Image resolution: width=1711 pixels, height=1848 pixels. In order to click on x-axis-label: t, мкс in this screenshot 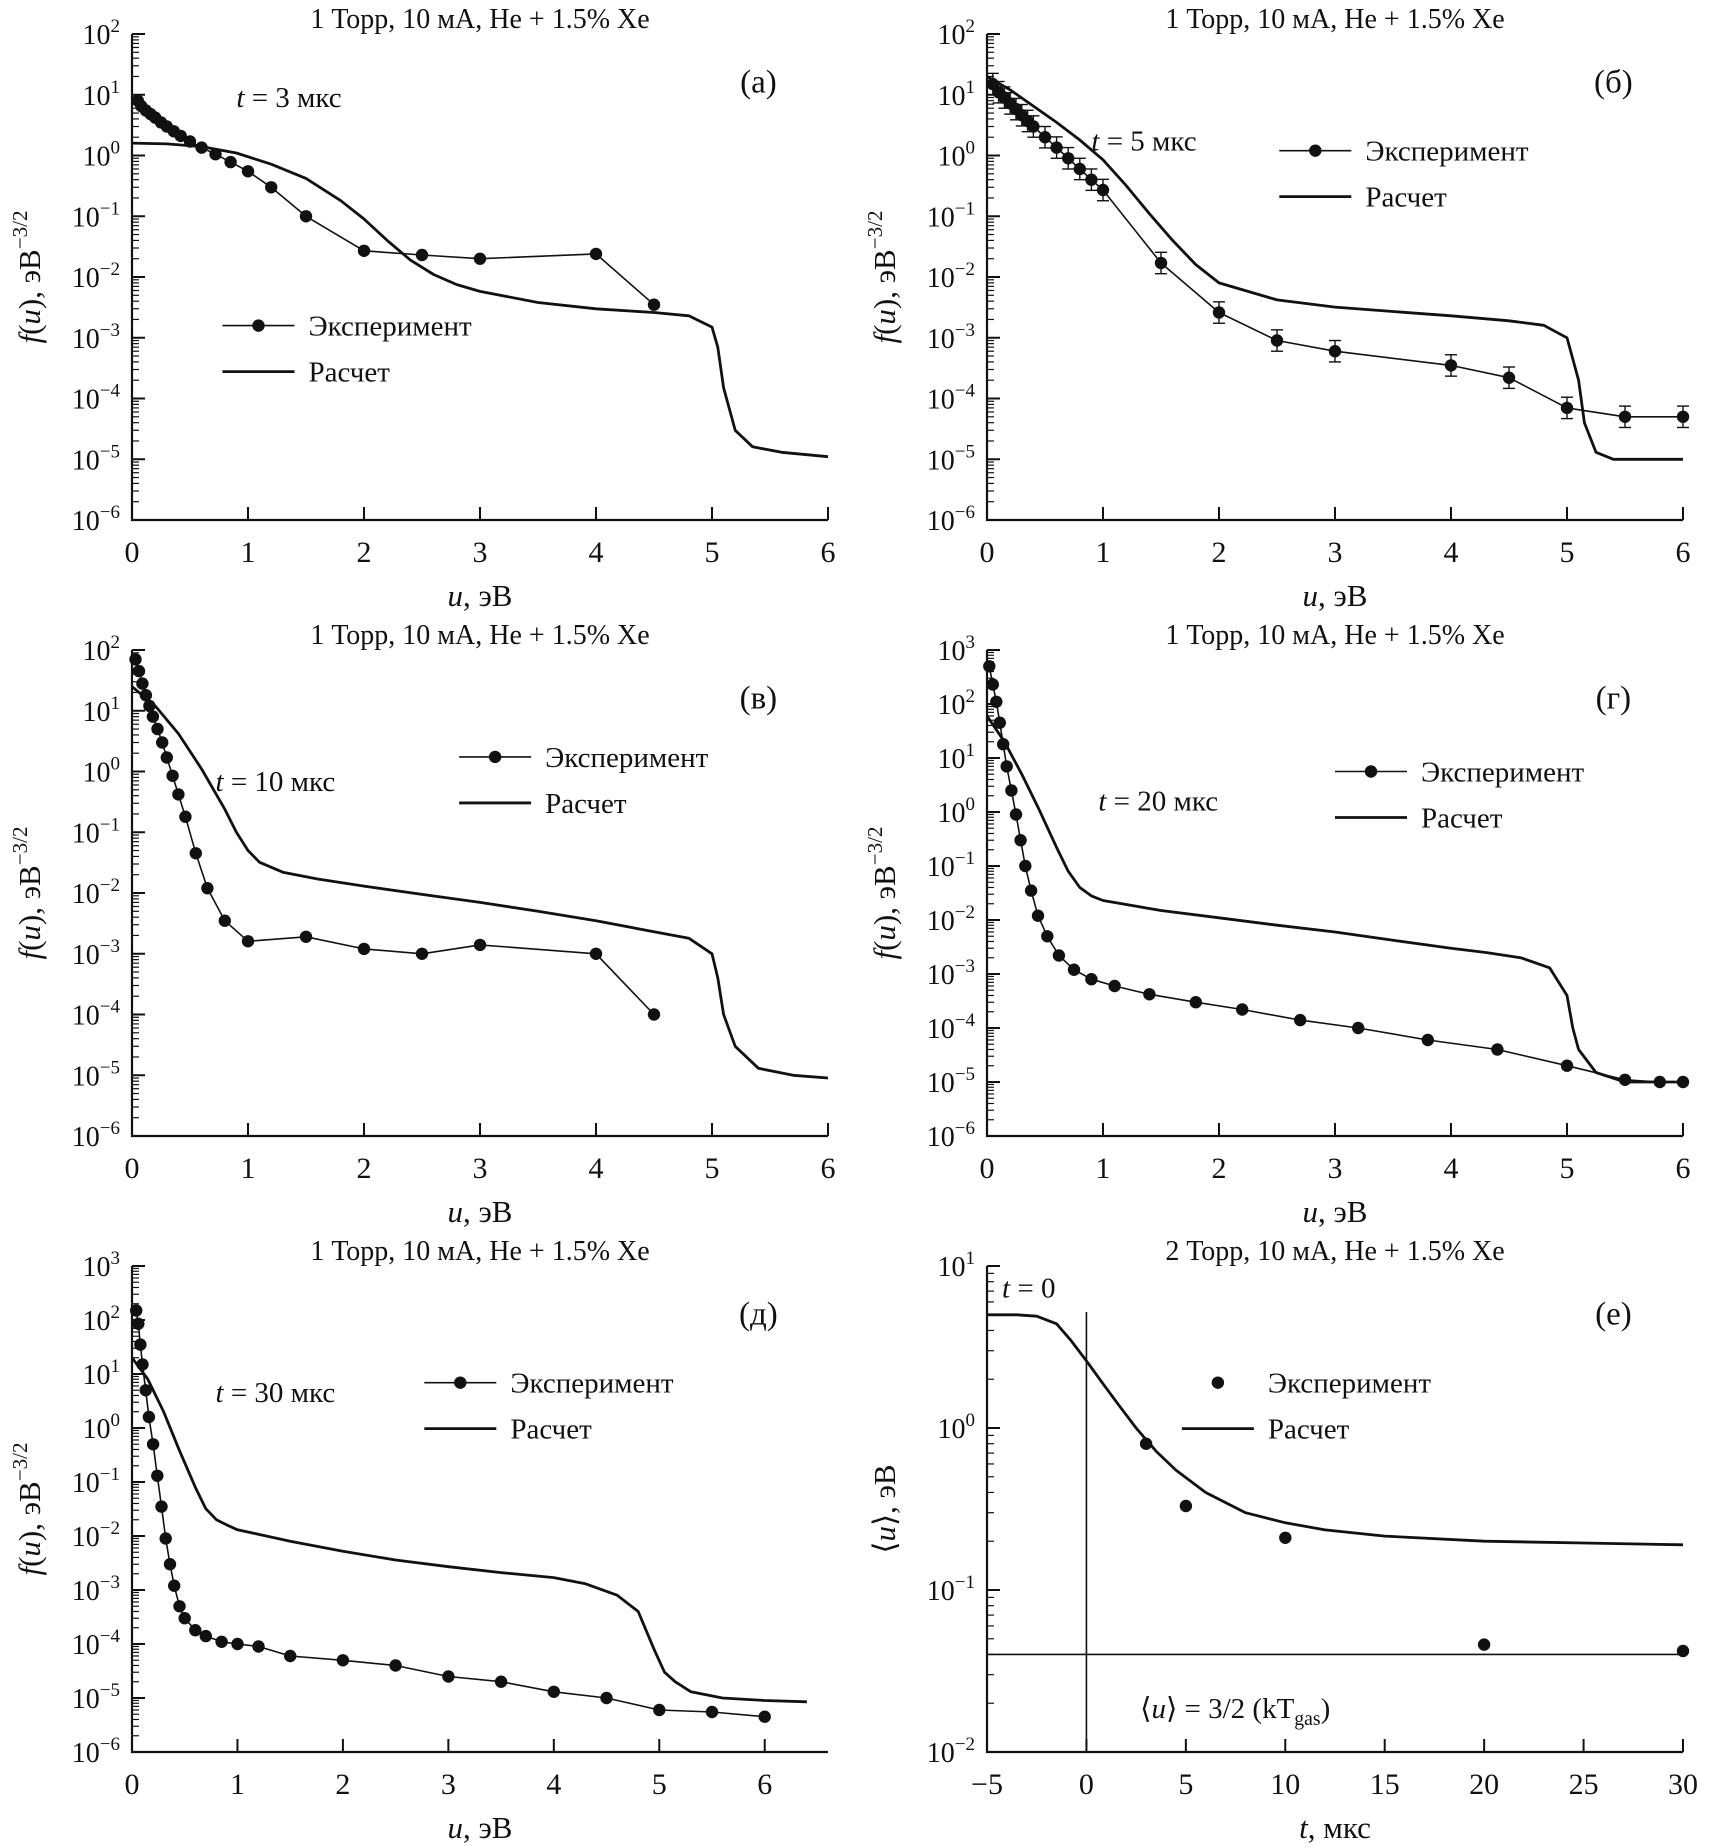, I will do `click(1335, 1827)`.